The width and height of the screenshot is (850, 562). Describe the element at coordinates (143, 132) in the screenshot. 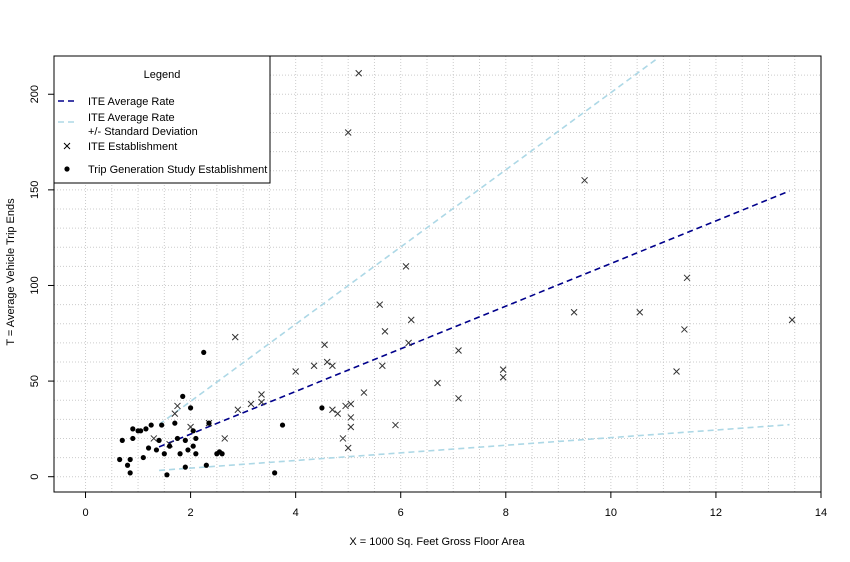

I see `legend-label-std-dev-line2: +/- Standard Deviation` at that location.